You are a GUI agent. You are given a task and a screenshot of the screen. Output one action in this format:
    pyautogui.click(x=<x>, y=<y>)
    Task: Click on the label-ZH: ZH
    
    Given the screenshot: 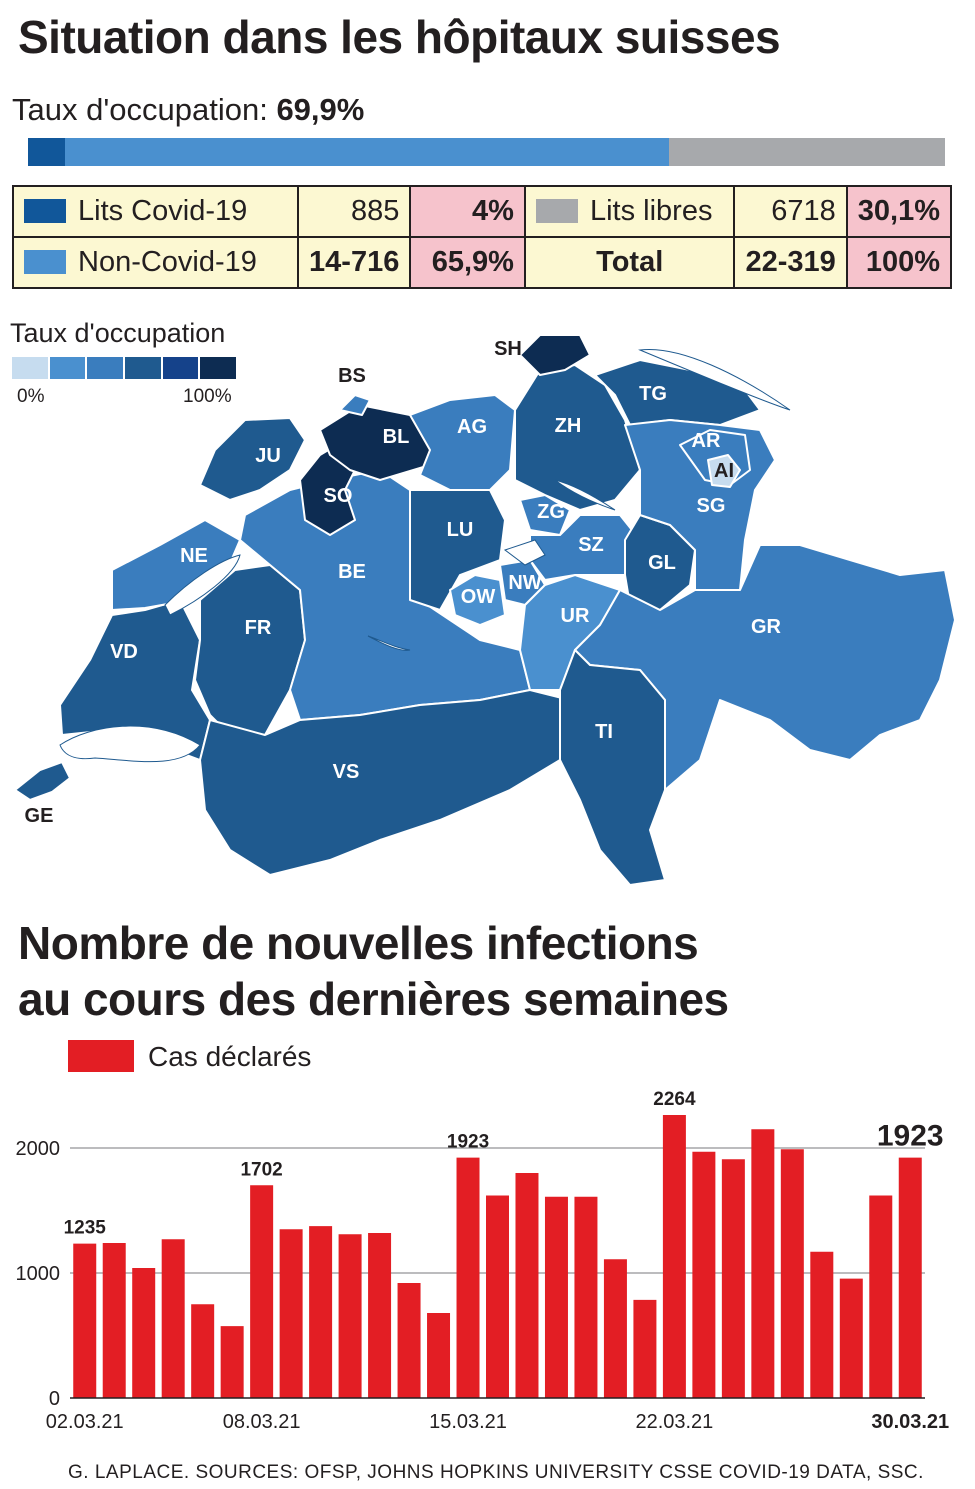 What is the action you would take?
    pyautogui.click(x=568, y=426)
    